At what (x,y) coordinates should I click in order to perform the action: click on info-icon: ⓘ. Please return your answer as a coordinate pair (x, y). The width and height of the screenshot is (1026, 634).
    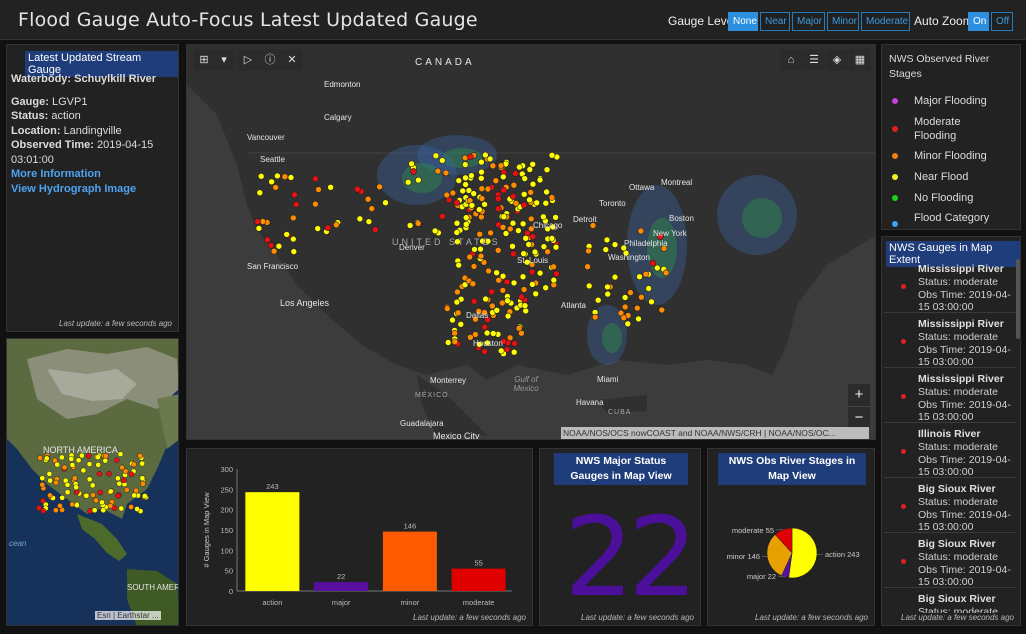
    Looking at the image, I should click on (270, 60).